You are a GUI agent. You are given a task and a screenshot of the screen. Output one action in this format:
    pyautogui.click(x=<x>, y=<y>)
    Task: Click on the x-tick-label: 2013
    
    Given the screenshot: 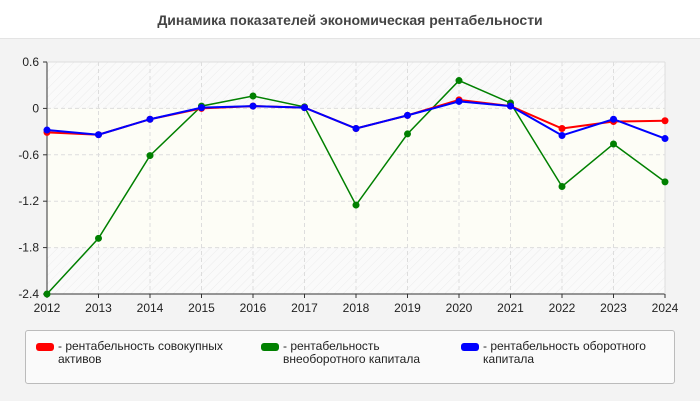 What is the action you would take?
    pyautogui.click(x=98, y=308)
    